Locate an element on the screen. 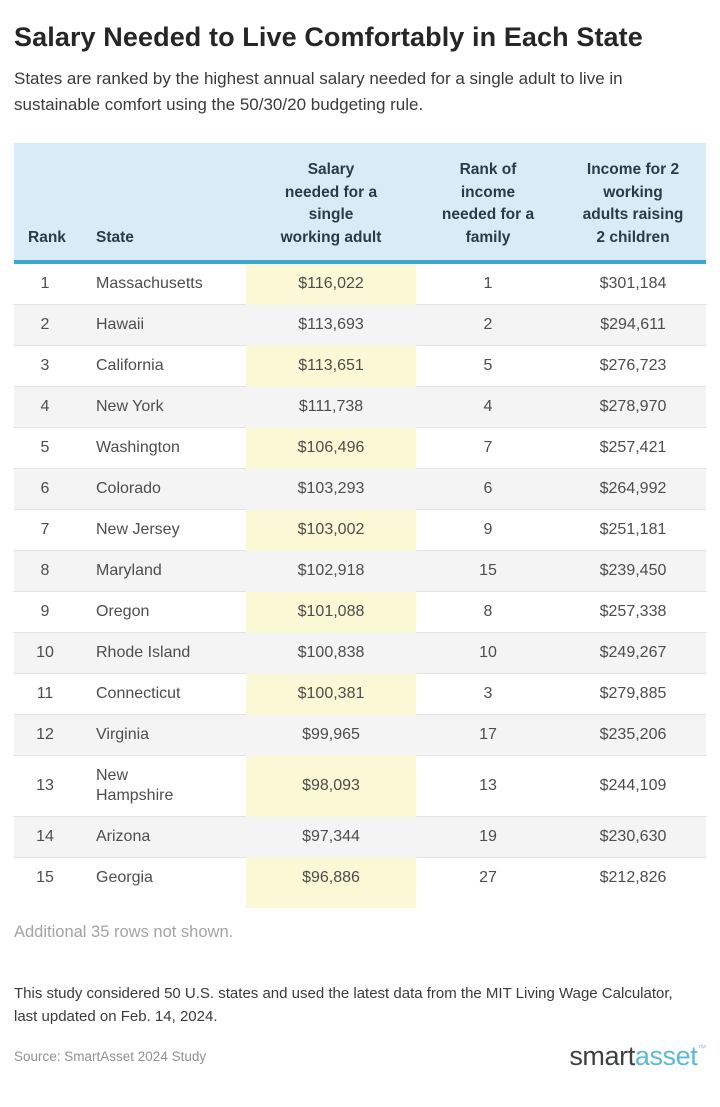  state-name: Washington is located at coordinates (138, 448).